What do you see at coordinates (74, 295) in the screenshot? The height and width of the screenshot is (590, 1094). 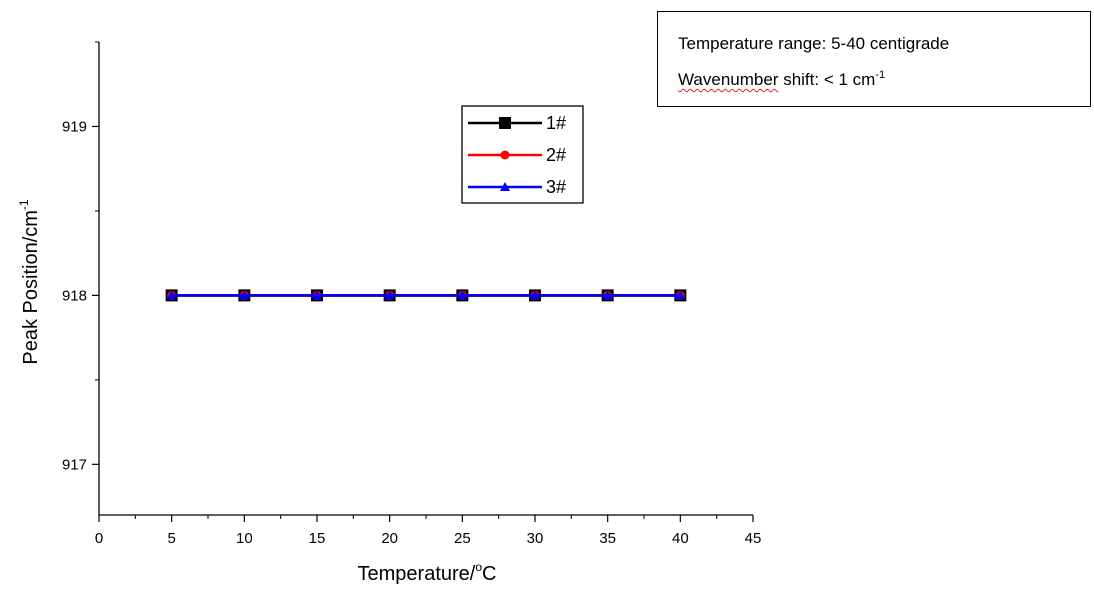 I see `y-tick-label: 918` at bounding box center [74, 295].